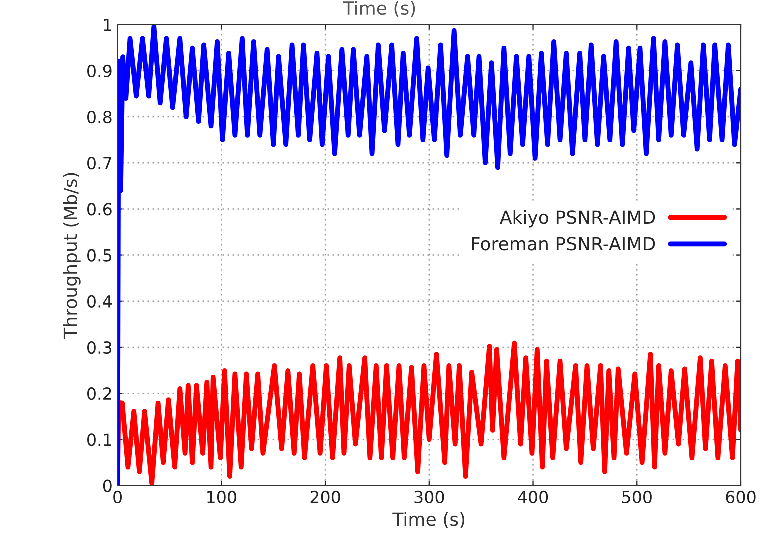 This screenshot has height=552, width=760. I want to click on x-tick-label: 0, so click(118, 497).